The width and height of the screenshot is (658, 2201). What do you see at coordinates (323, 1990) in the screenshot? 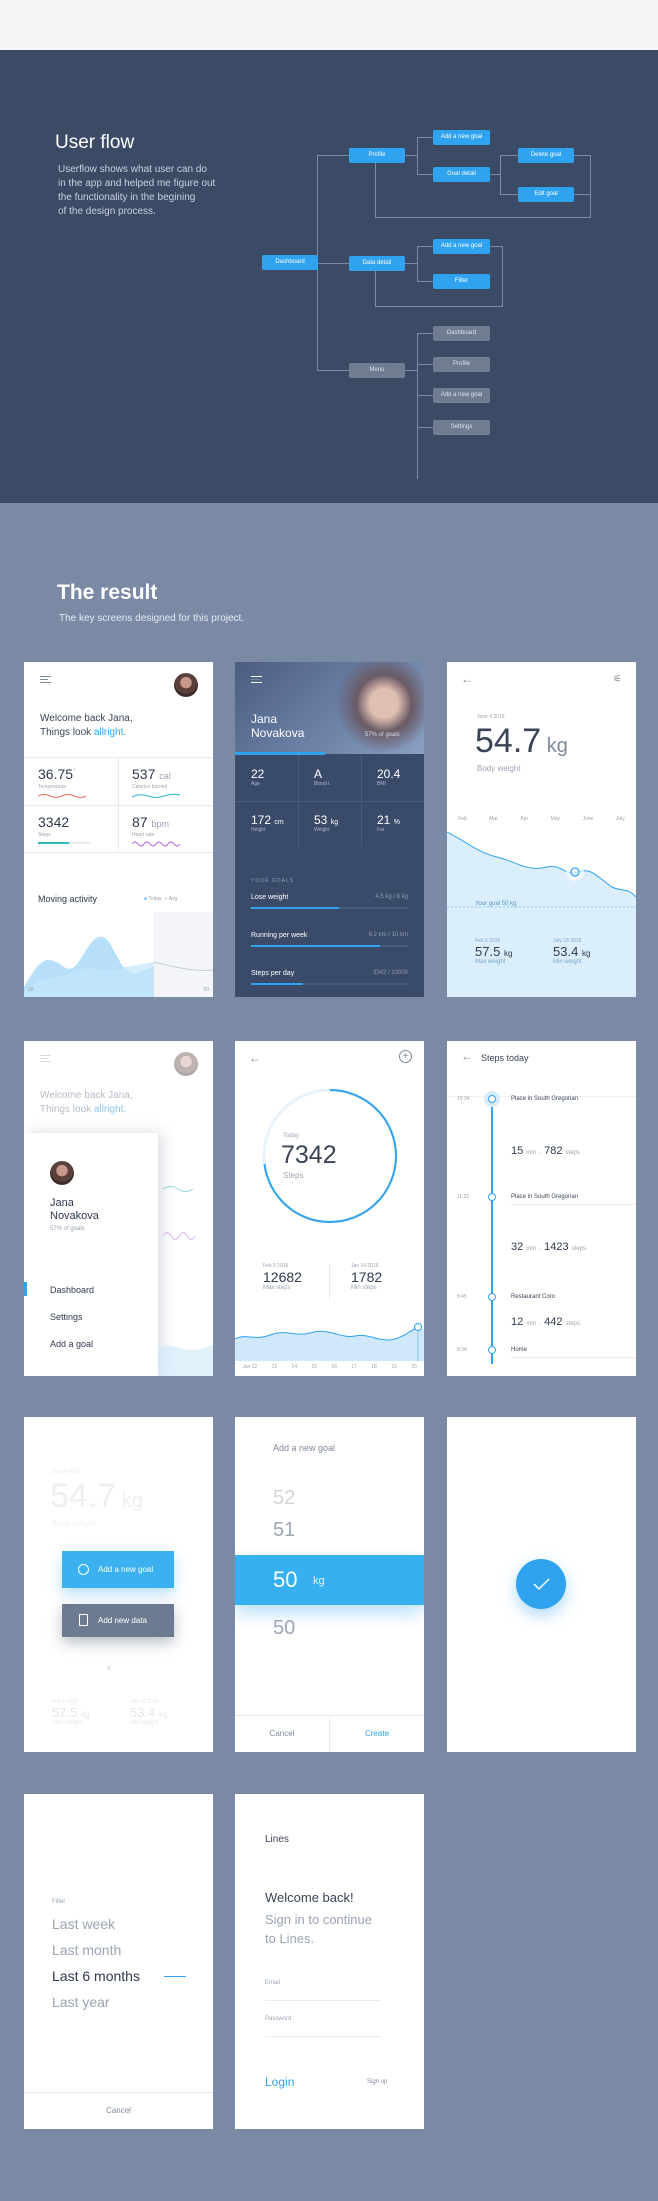
I see `email-field: Email` at bounding box center [323, 1990].